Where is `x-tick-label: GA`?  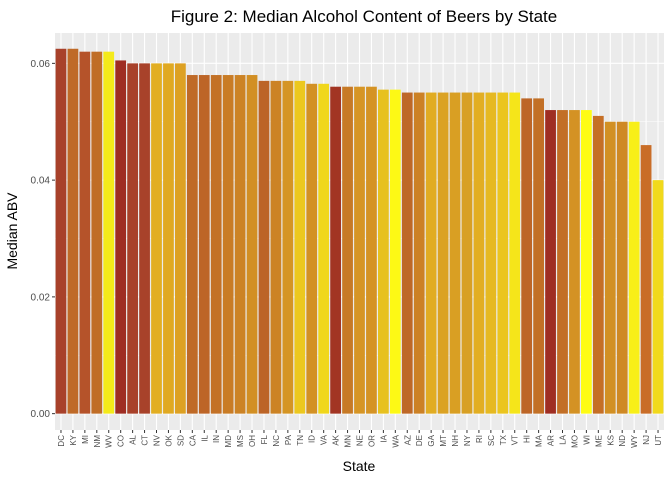 x-tick-label: GA is located at coordinates (431, 440).